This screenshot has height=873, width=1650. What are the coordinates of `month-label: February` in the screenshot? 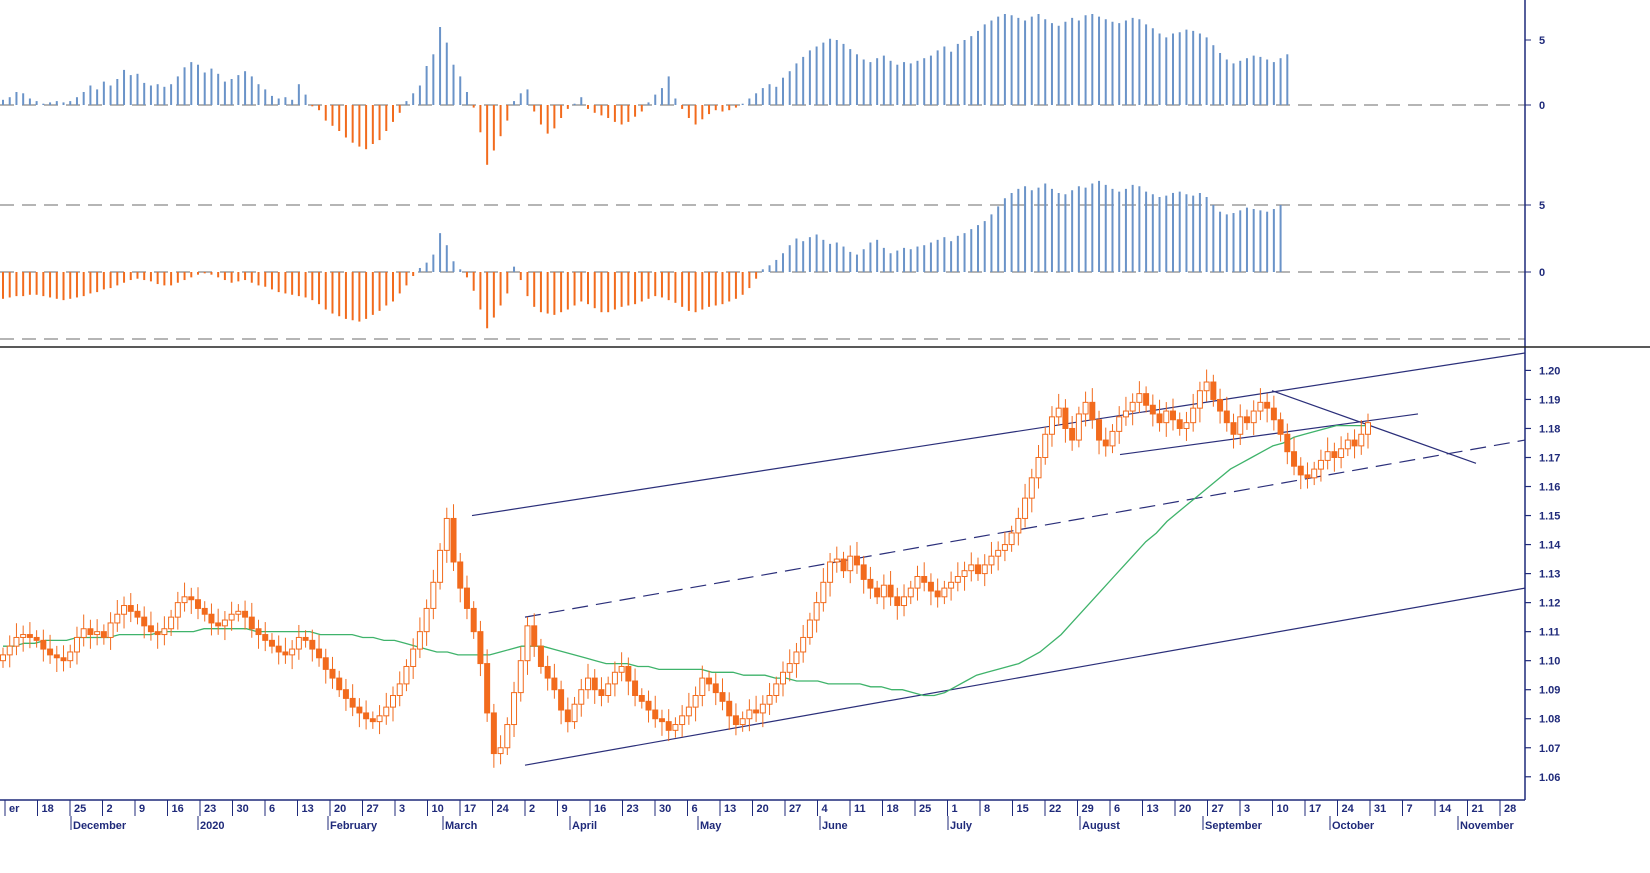 It's located at (354, 826).